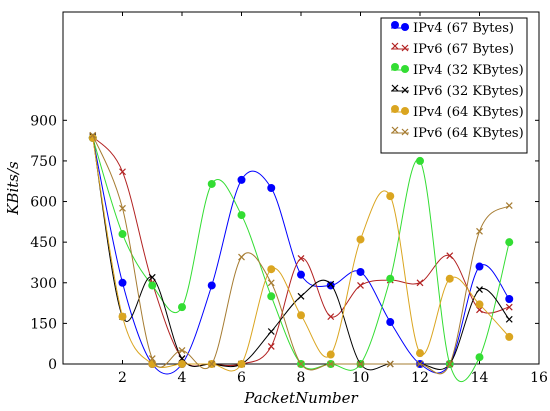 Image resolution: width=550 pixels, height=411 pixels. I want to click on x-tick-label: 16, so click(539, 378).